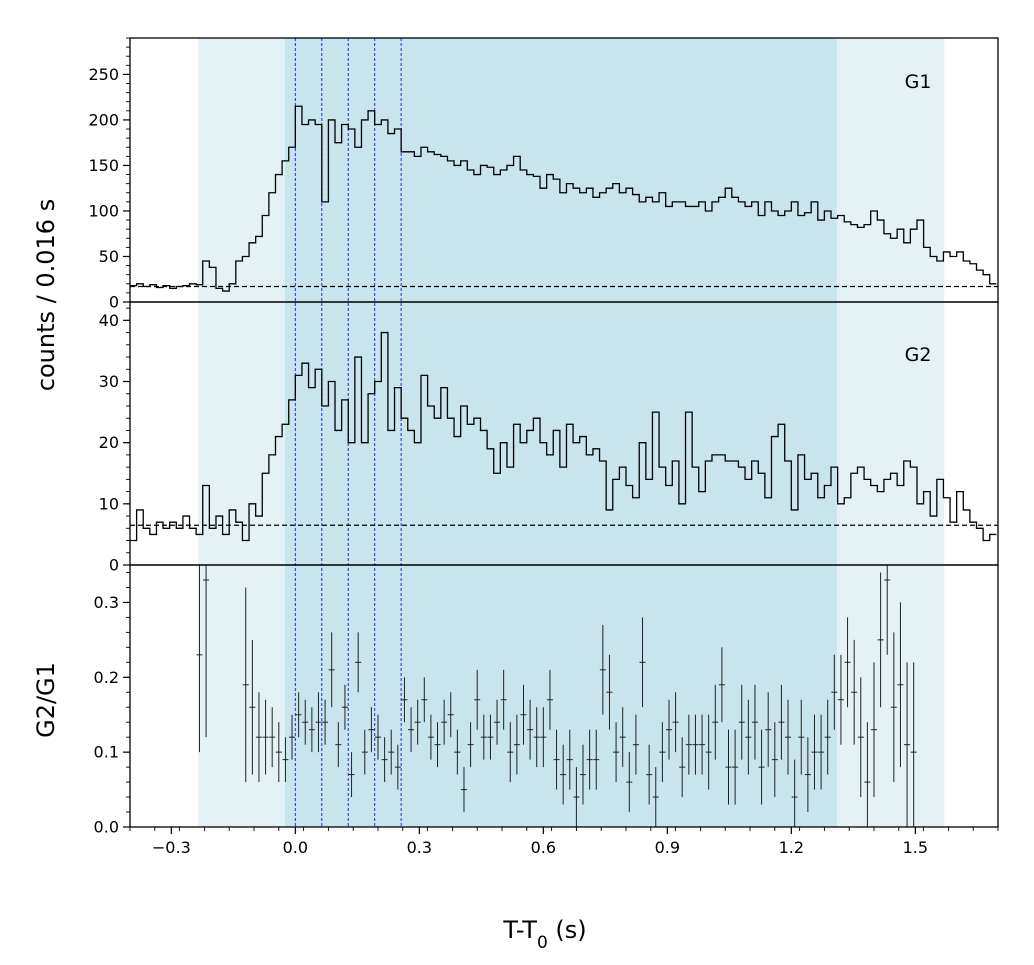 Image resolution: width=1034 pixels, height=965 pixels. What do you see at coordinates (114, 565) in the screenshot?
I see `ytick-label-p1-0: 0` at bounding box center [114, 565].